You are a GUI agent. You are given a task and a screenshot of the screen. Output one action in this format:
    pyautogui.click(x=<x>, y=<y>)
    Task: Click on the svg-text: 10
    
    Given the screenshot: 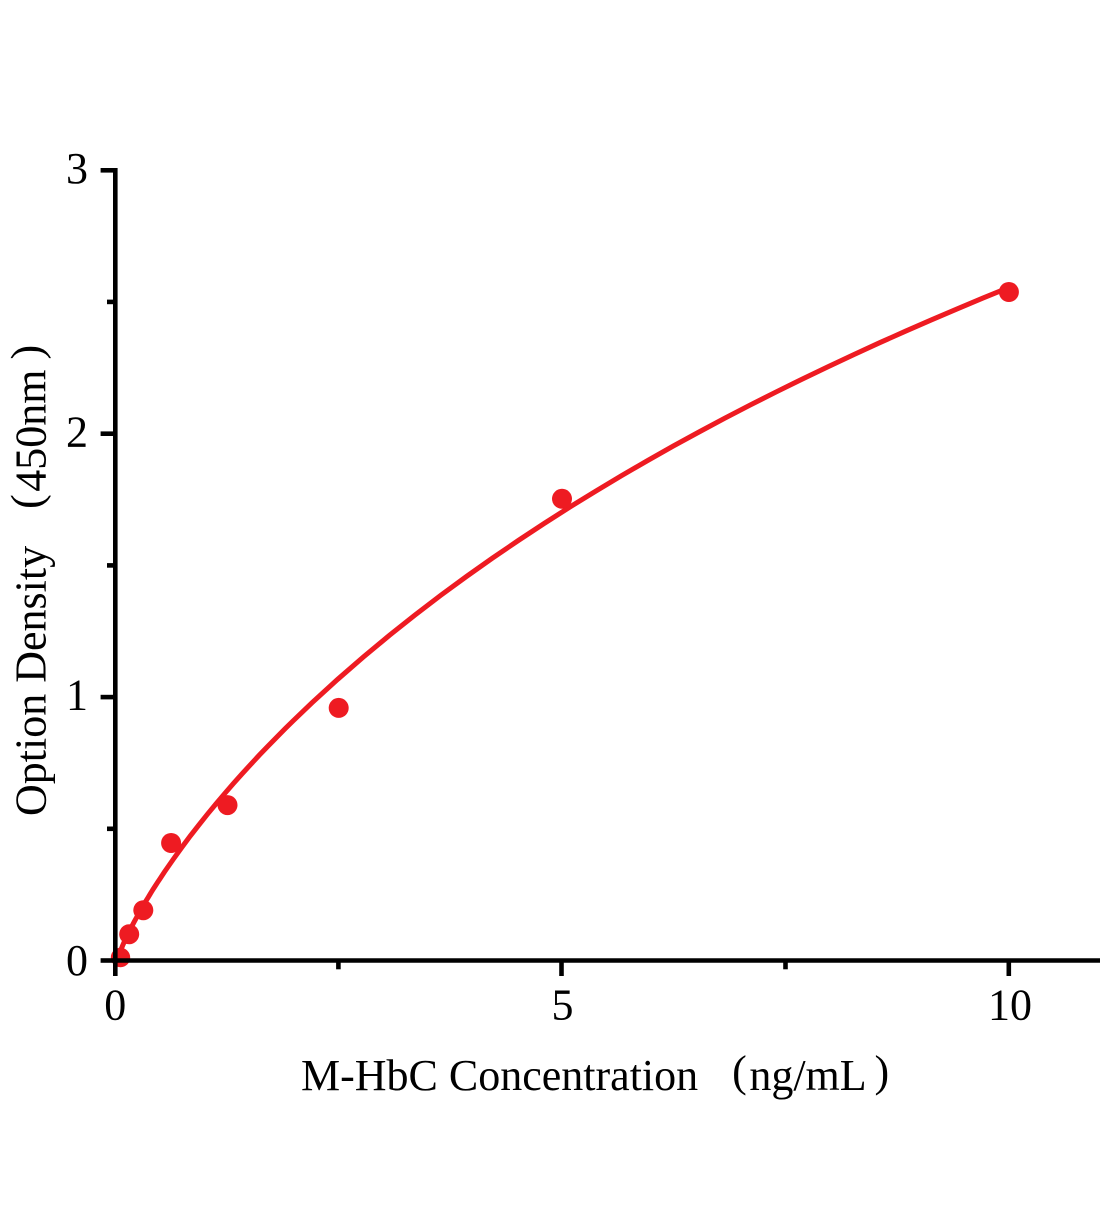 What is the action you would take?
    pyautogui.click(x=1010, y=1005)
    